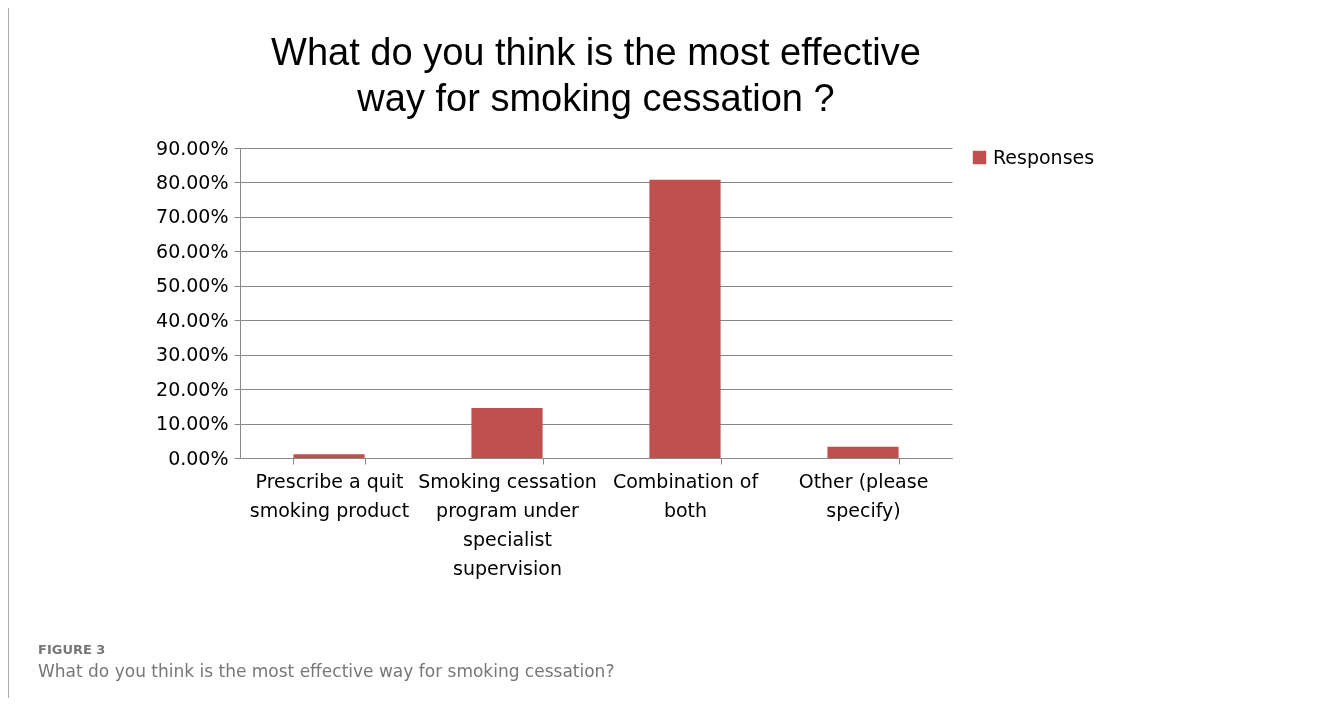  What do you see at coordinates (192, 147) in the screenshot?
I see `y-tick-label: 90.00%` at bounding box center [192, 147].